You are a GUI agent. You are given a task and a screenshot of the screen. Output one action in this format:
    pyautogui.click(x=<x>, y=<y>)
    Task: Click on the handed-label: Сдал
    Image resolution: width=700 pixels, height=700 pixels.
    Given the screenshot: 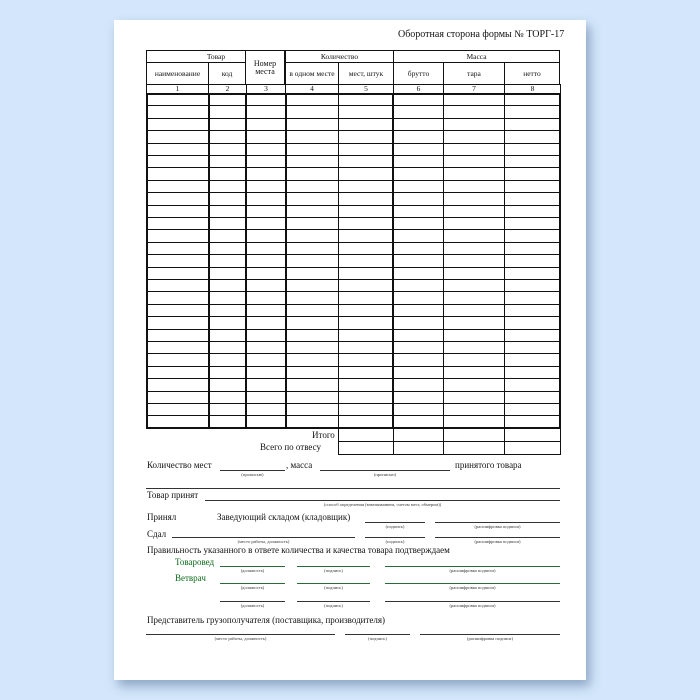 What is the action you would take?
    pyautogui.click(x=157, y=534)
    